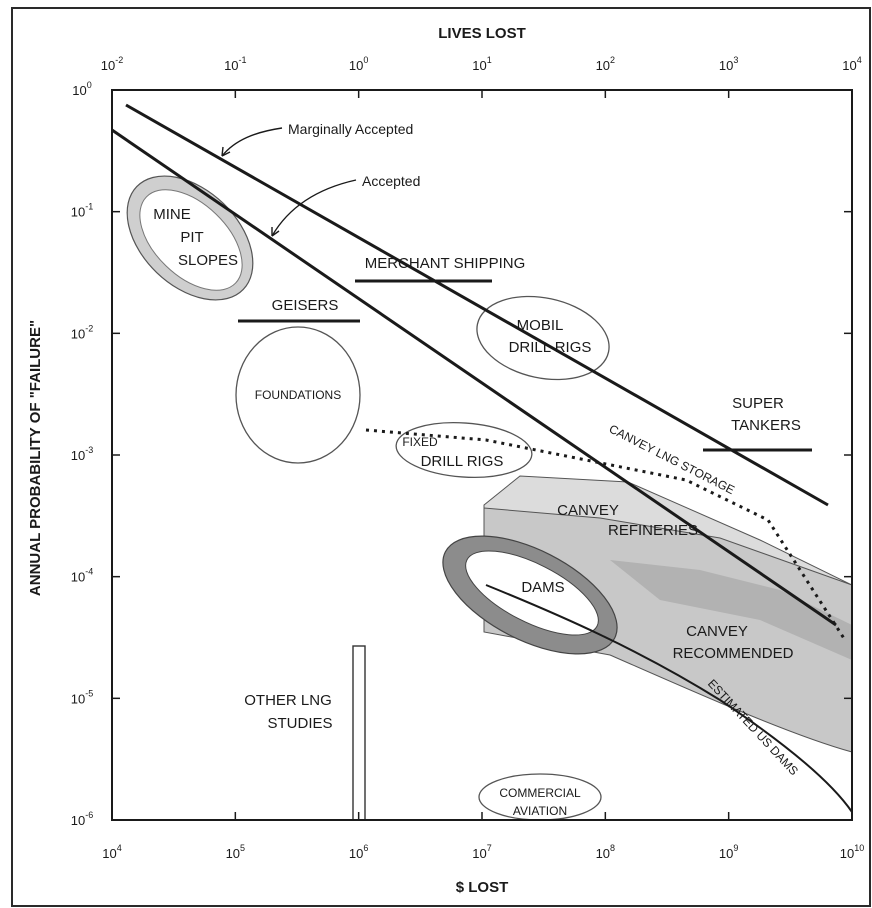 This screenshot has width=872, height=908. What do you see at coordinates (82, 697) in the screenshot?
I see `y-tick-label-5: 10⁻⁵` at bounding box center [82, 697].